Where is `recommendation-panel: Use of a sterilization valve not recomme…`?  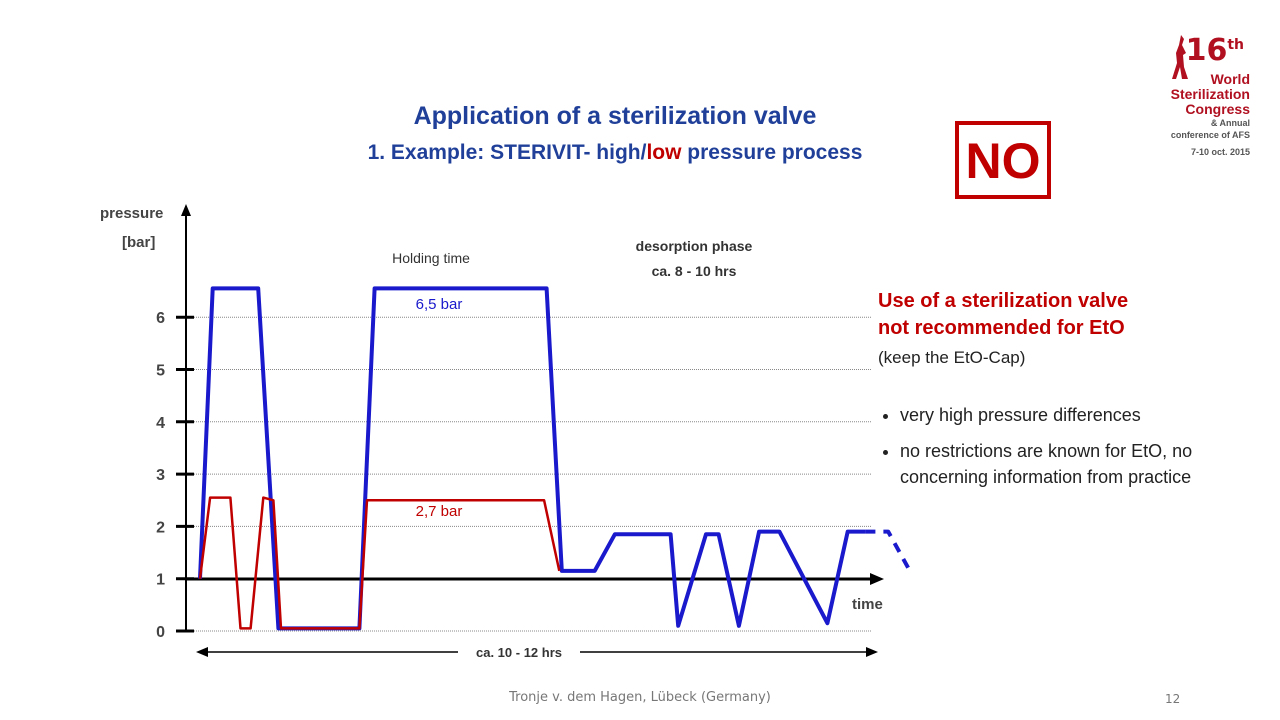 recommendation-panel: Use of a sterilization valve not recomme… is located at coordinates (1058, 394).